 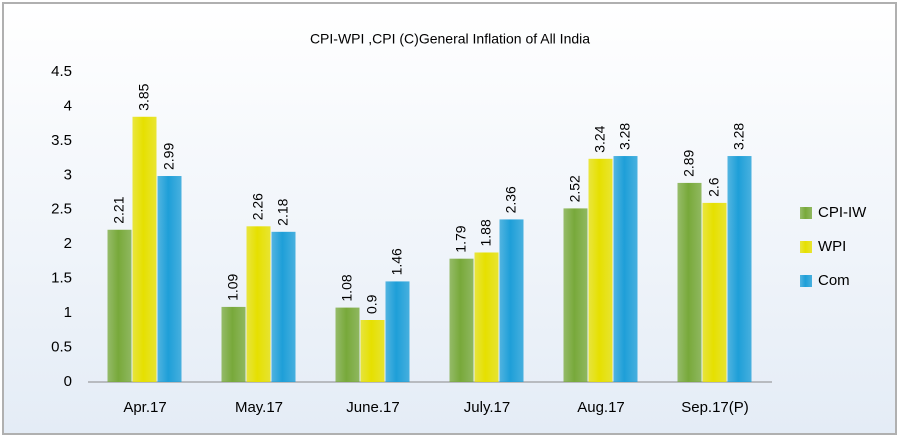 What do you see at coordinates (68, 312) in the screenshot?
I see `y-tick-label: 1` at bounding box center [68, 312].